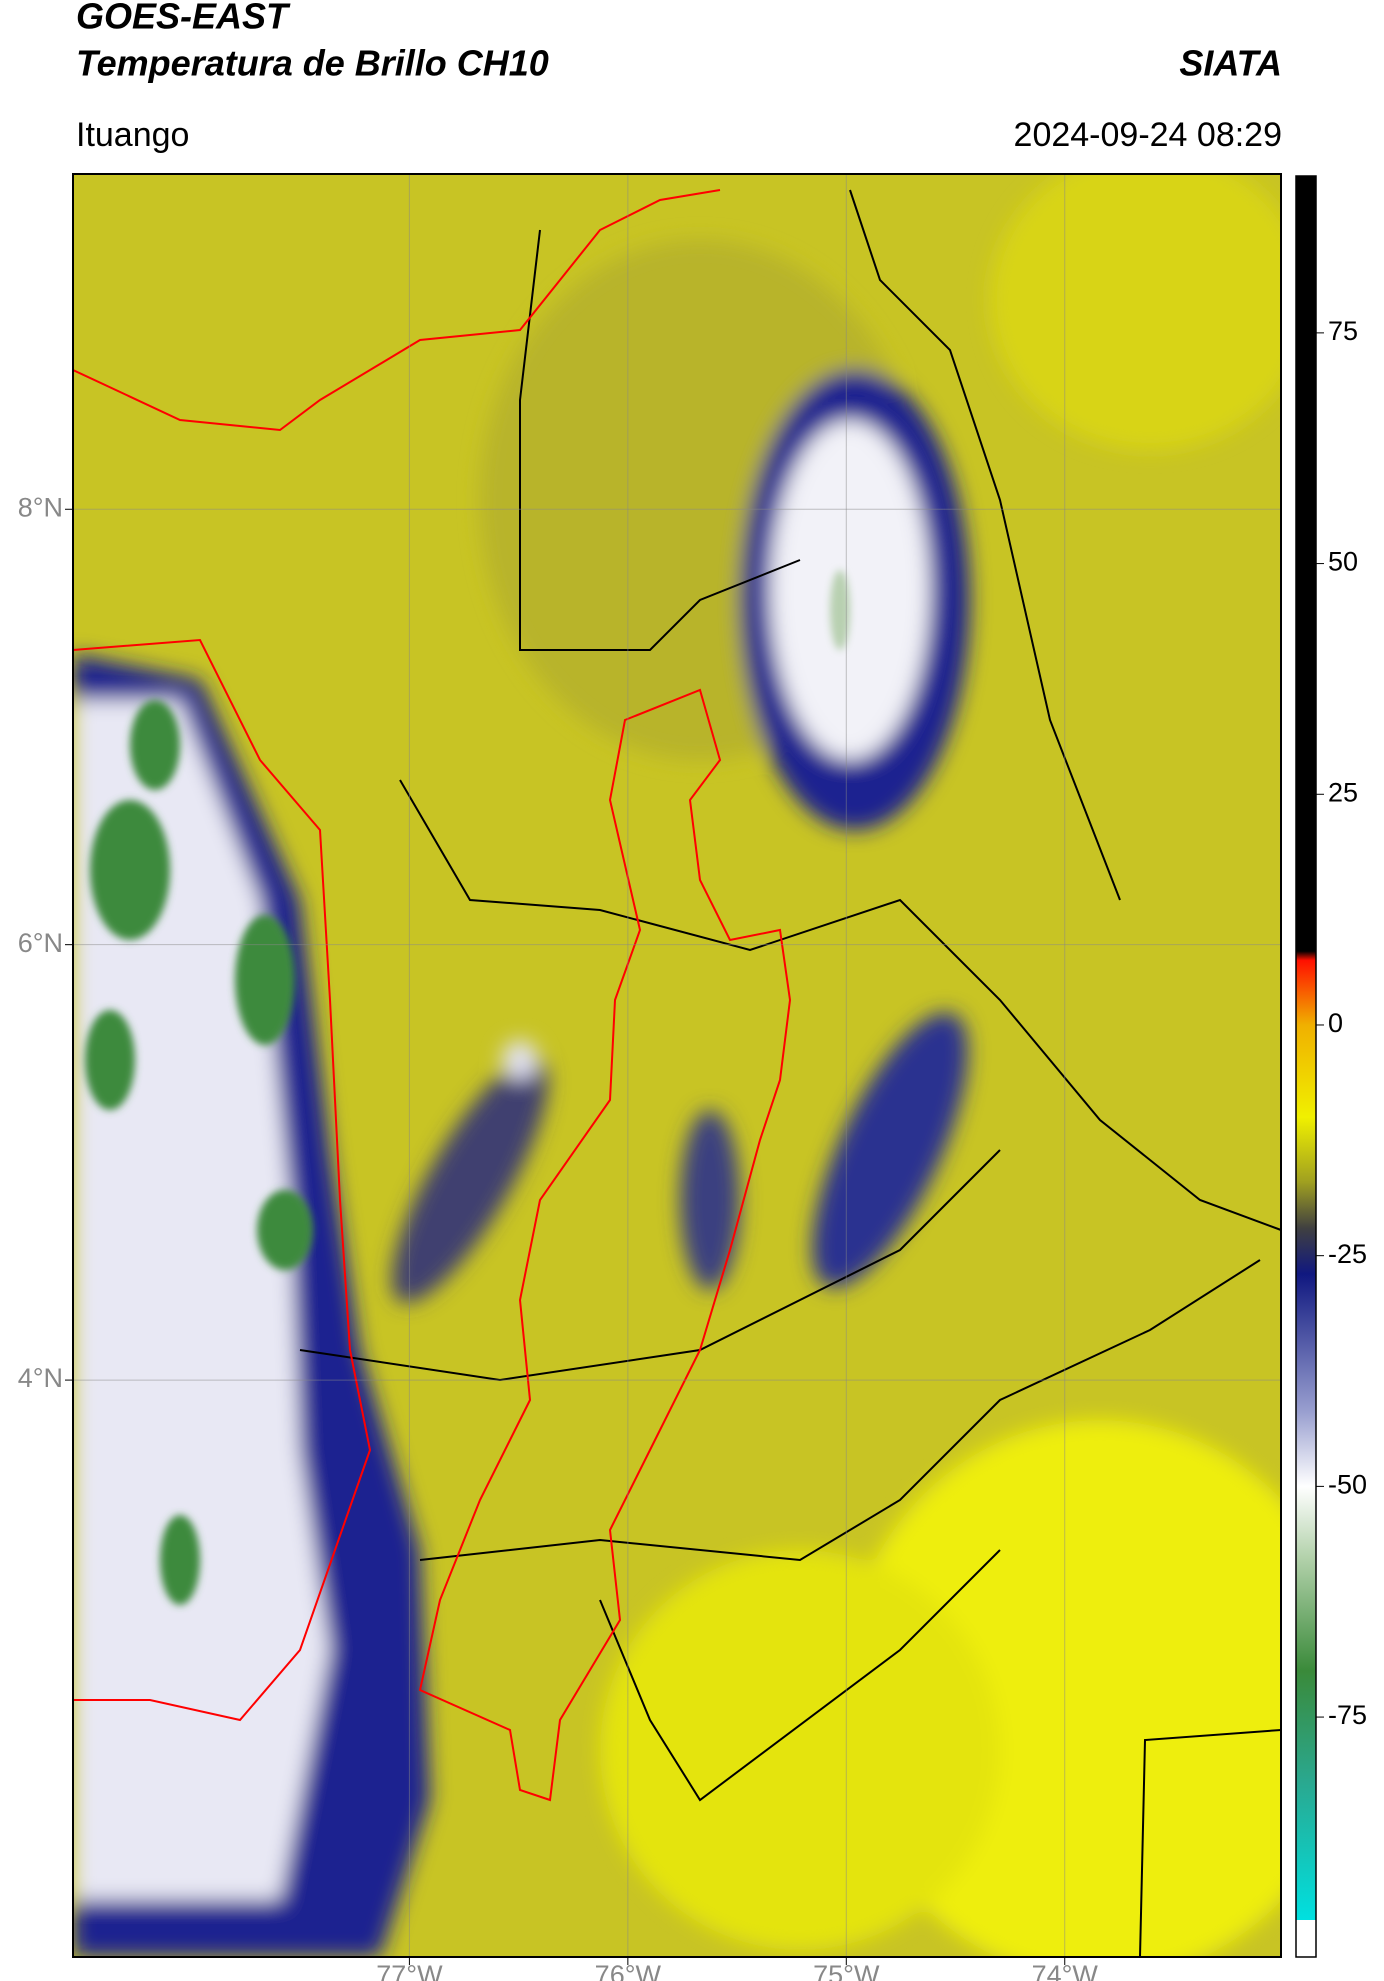 This screenshot has height=1981, width=1384. I want to click on y-tick-label: 4°N, so click(40, 1378).